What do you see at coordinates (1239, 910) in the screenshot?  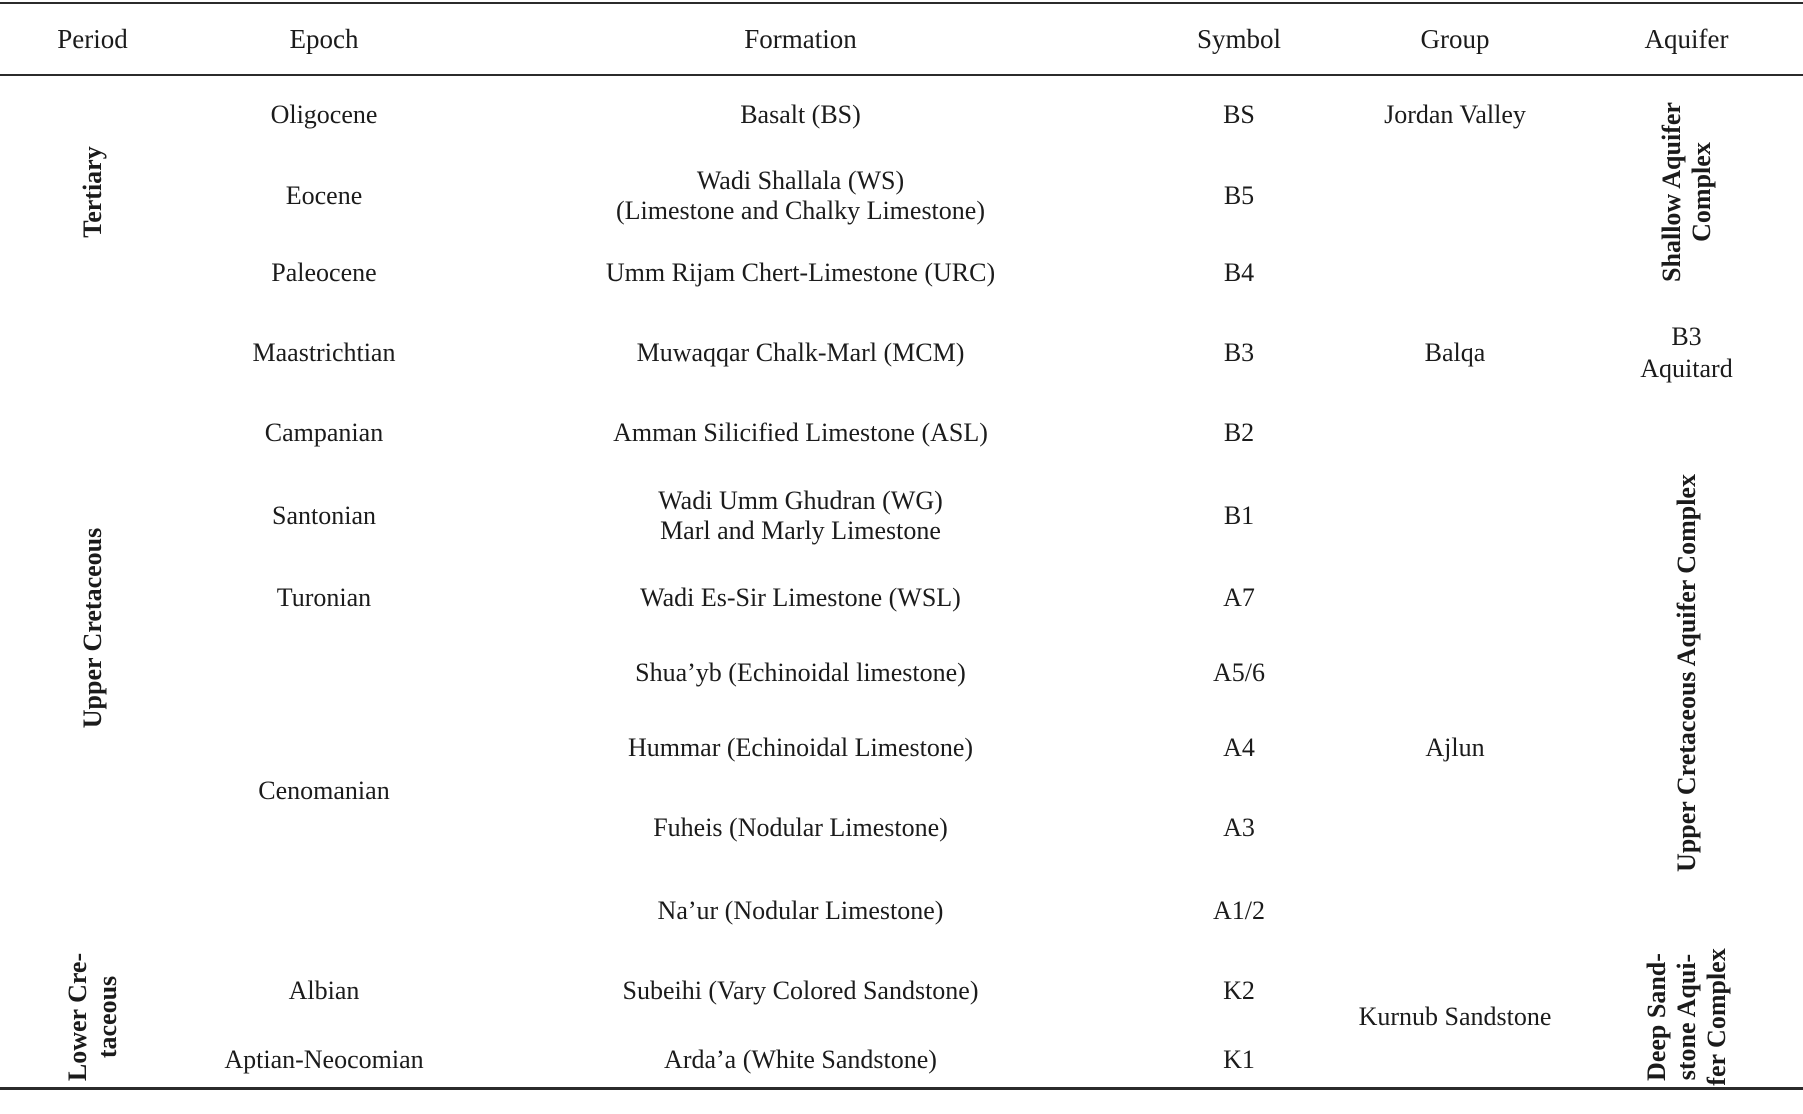 I see `symbol-cell: A1/2` at bounding box center [1239, 910].